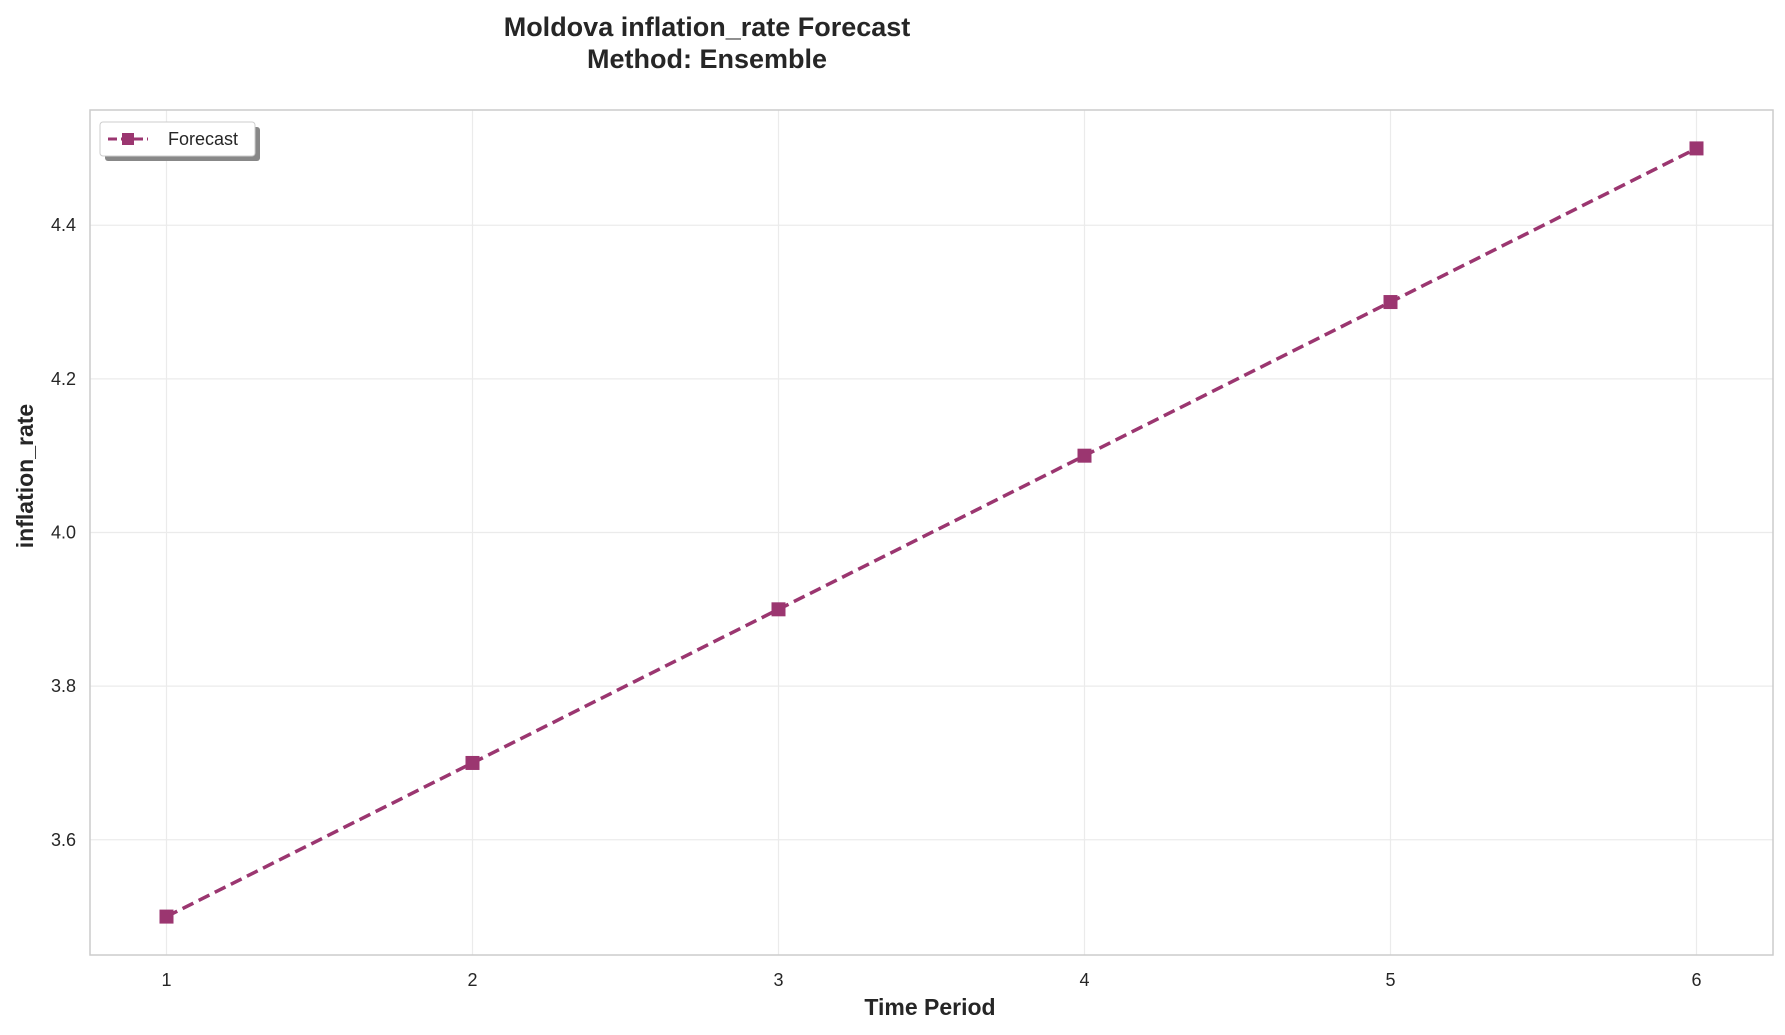  What do you see at coordinates (203, 139) in the screenshot?
I see `legend-label-forecast: Forecast` at bounding box center [203, 139].